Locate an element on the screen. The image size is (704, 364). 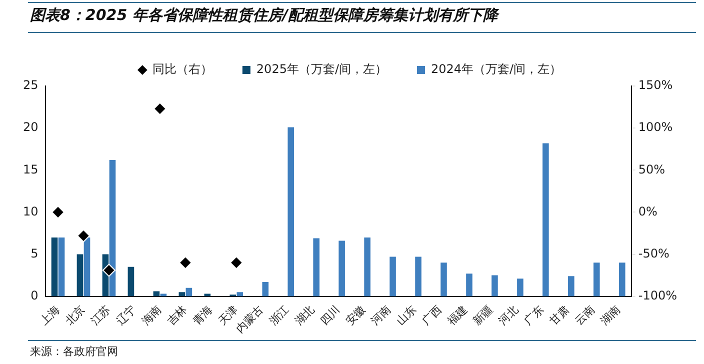
x-tick-label: 山东 is located at coordinates (406, 315).